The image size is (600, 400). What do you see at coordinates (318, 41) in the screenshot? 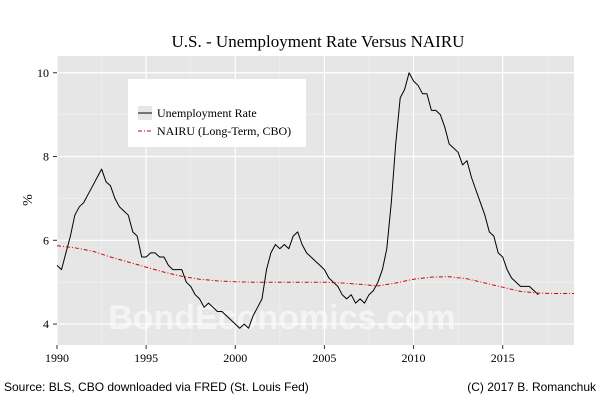
I see `chart-title: U.S. - Unemployment Rate Versus NAIRU` at bounding box center [318, 41].